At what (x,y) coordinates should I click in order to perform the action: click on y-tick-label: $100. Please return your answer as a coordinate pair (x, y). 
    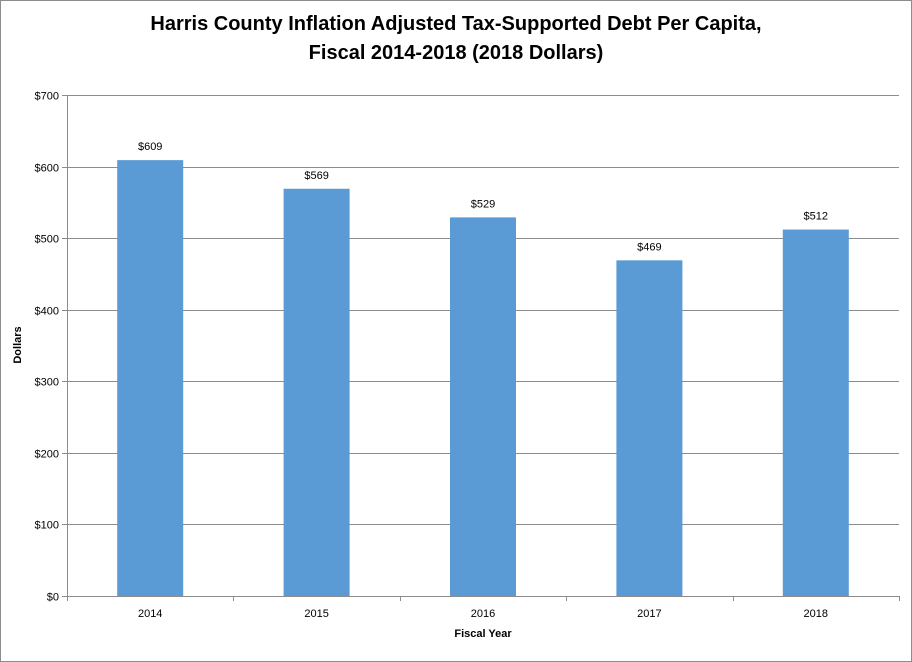
    Looking at the image, I should click on (47, 526).